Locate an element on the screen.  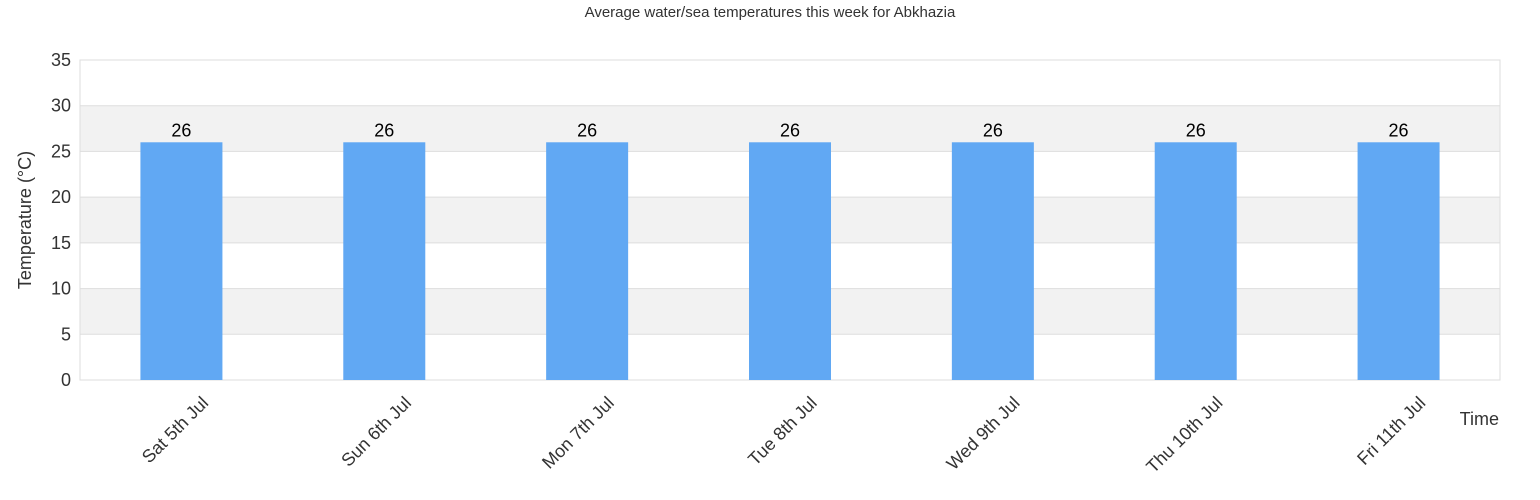
x-tick-label: Tue 8th Jul is located at coordinates (782, 431).